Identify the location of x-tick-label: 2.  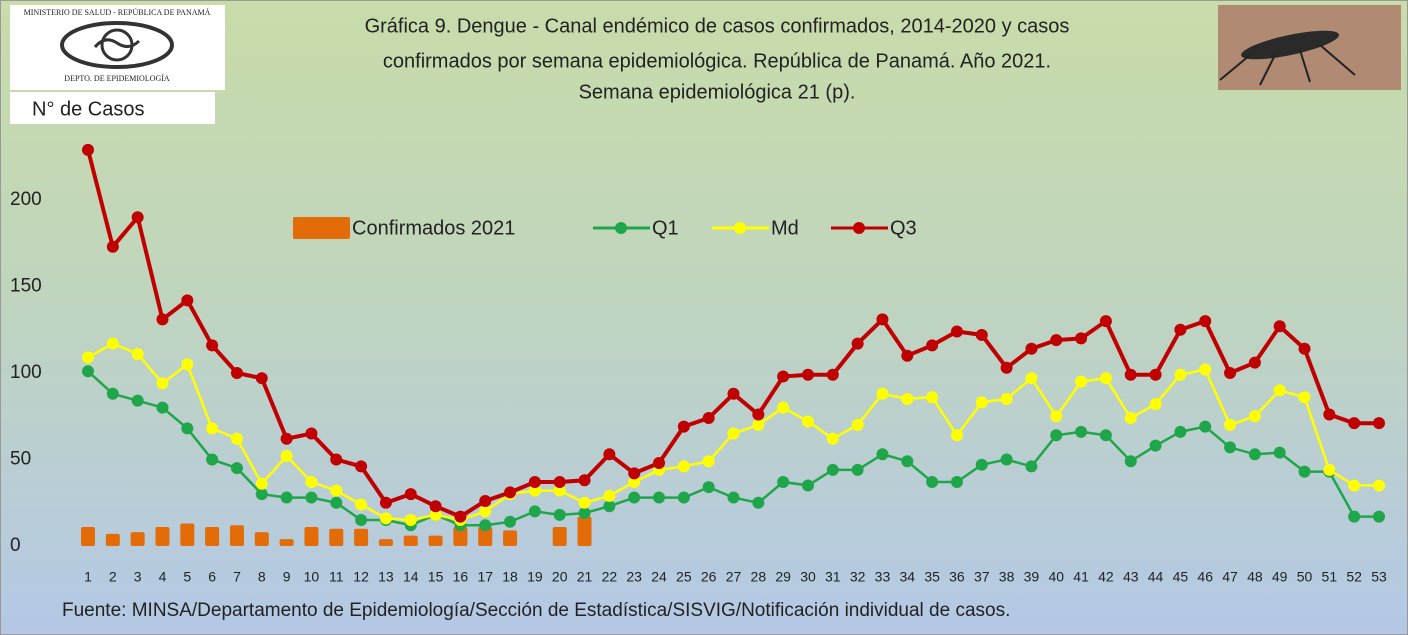
(113, 577).